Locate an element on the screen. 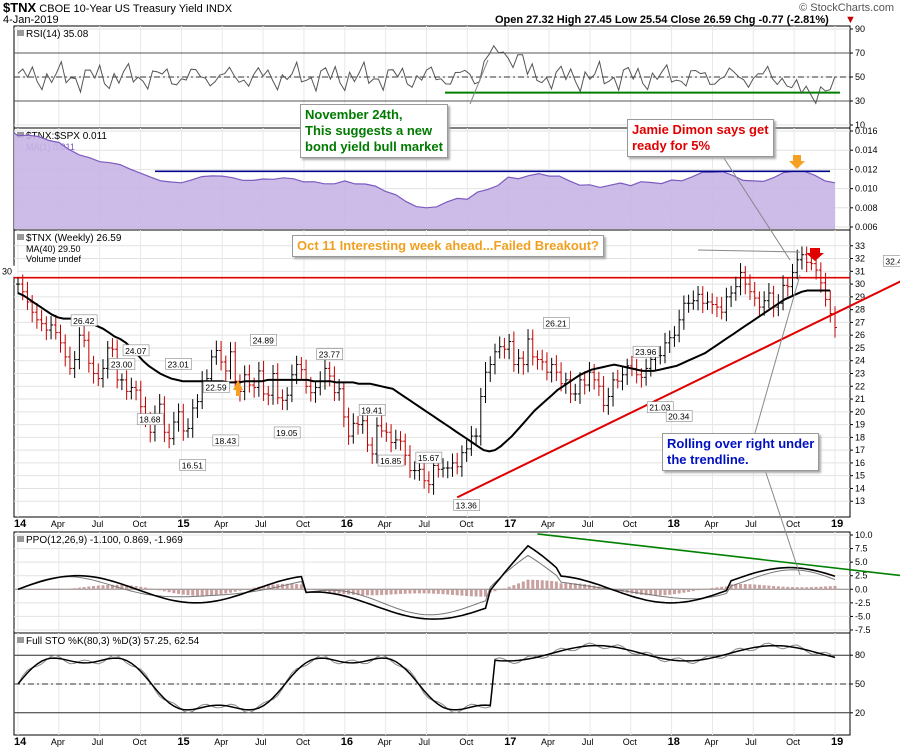  symbol: $TNX is located at coordinates (20, 7).